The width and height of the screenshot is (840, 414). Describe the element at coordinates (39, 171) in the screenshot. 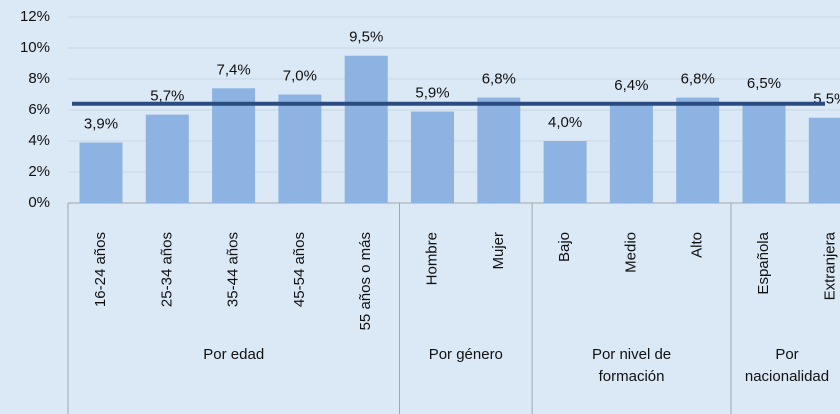

I see `y-tick-label: 2%` at that location.